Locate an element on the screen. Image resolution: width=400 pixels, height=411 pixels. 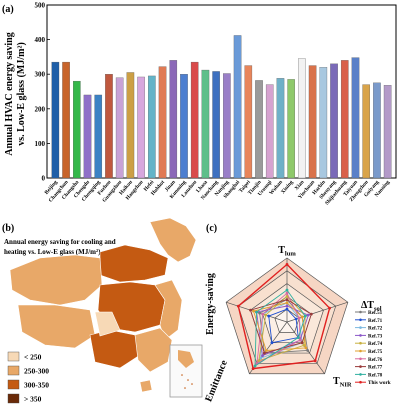
map-region-tibet is located at coordinates (56, 326).